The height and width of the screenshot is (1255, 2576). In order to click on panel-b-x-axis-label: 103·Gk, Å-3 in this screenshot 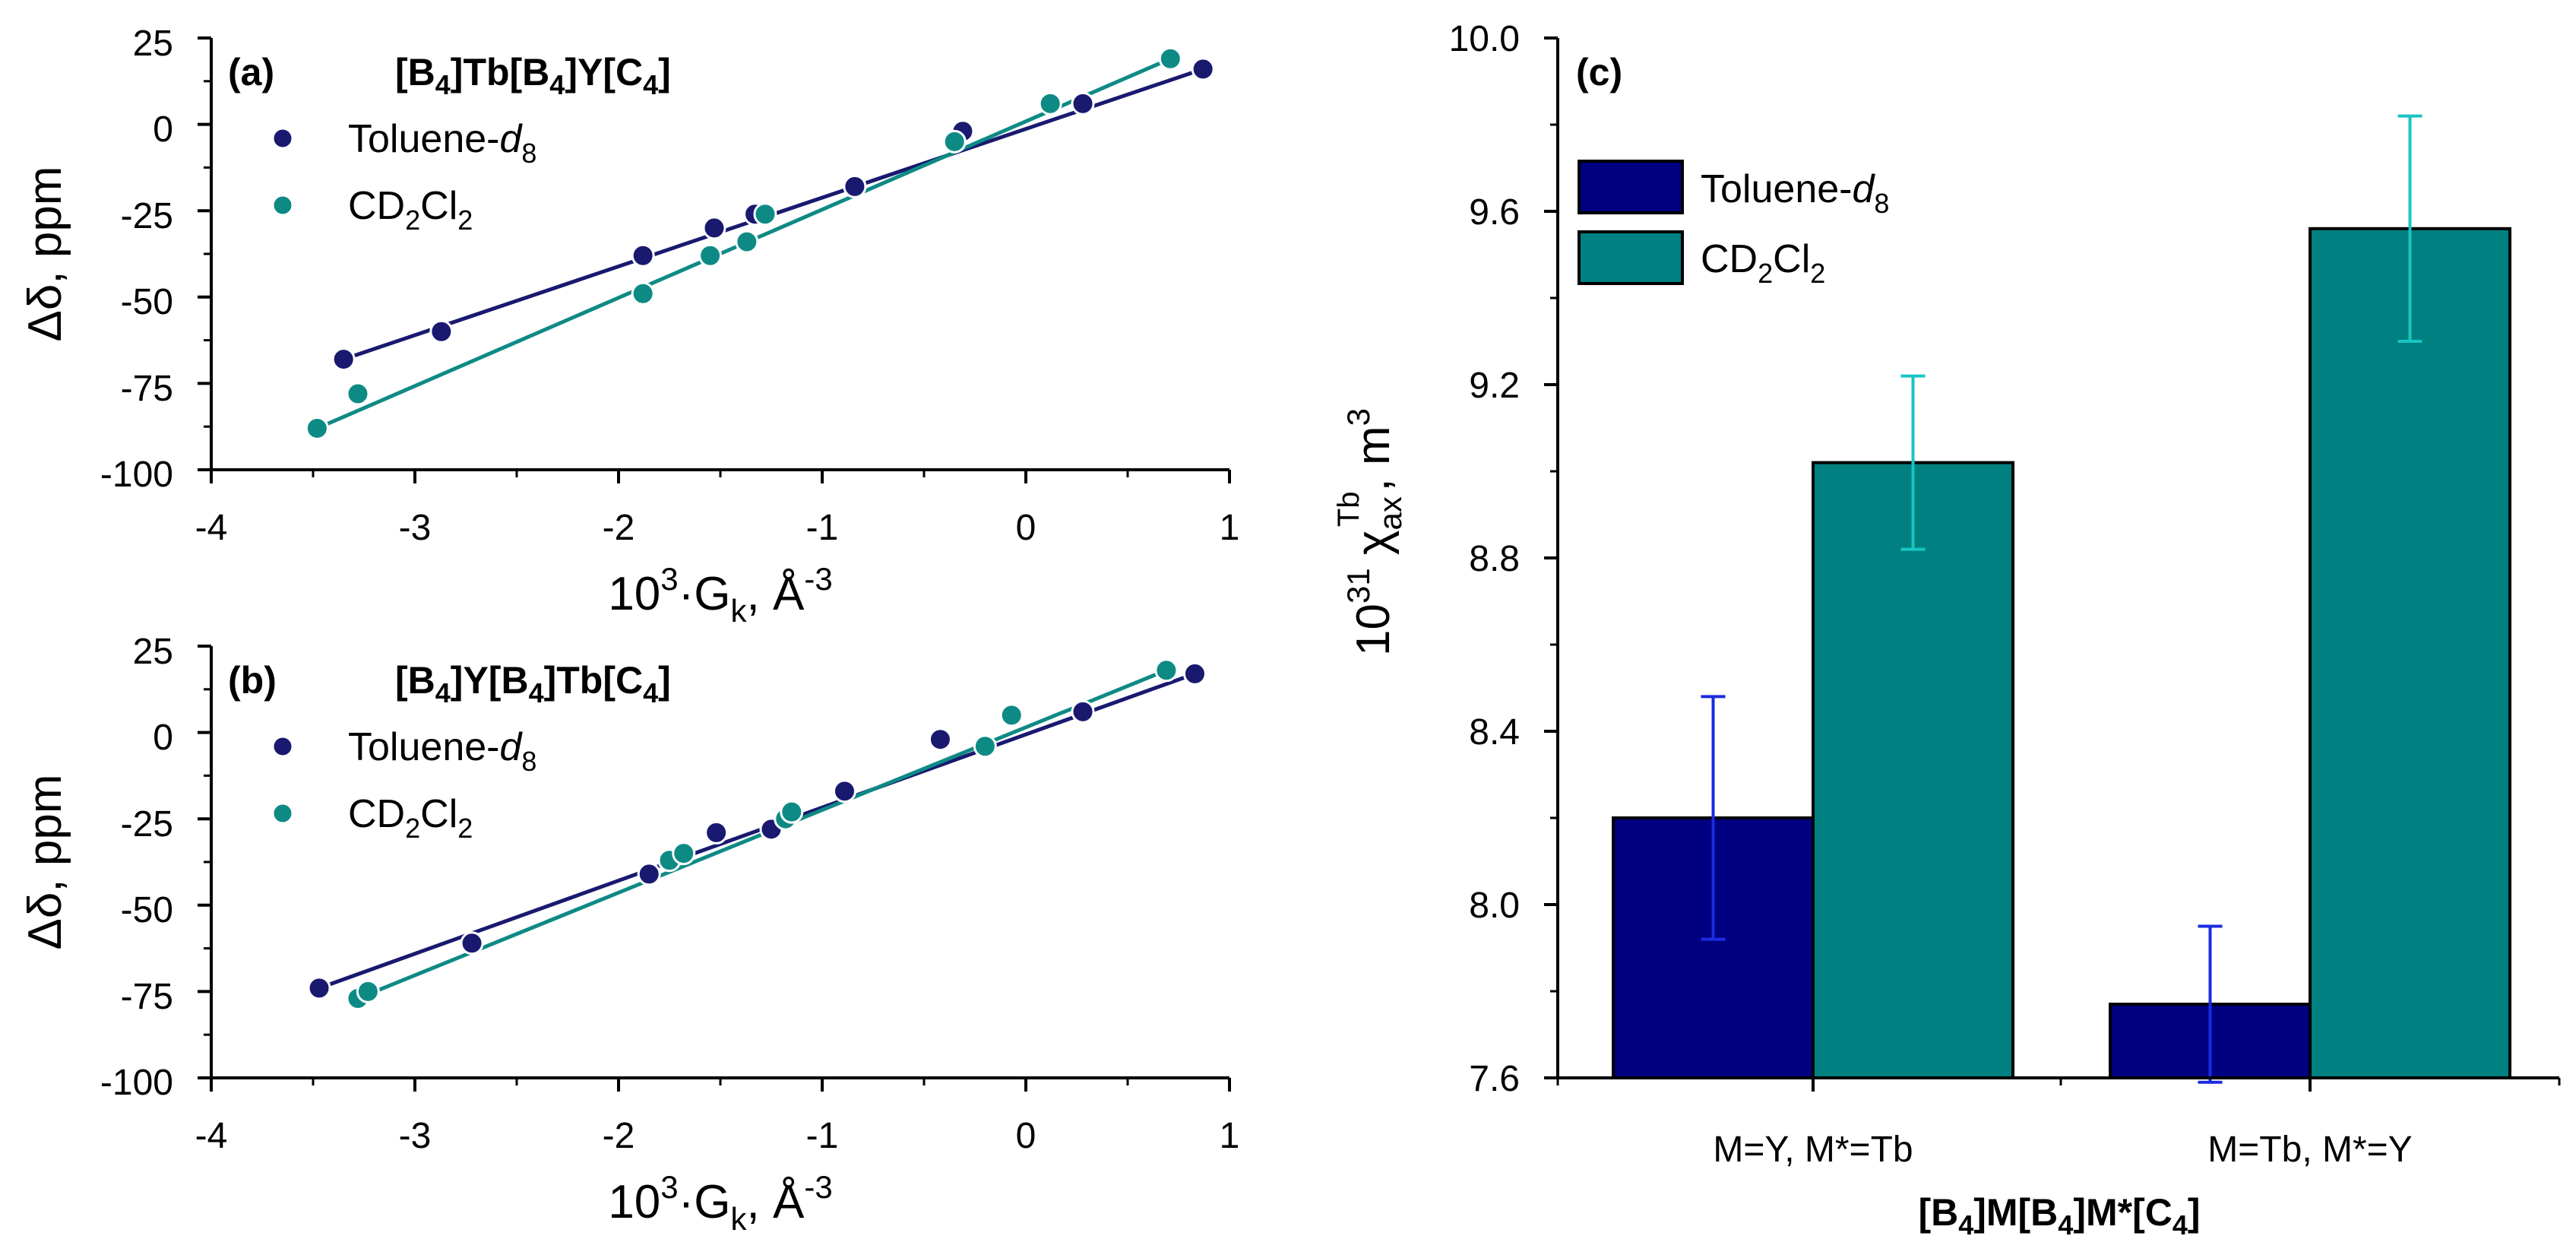, I will do `click(720, 1203)`.